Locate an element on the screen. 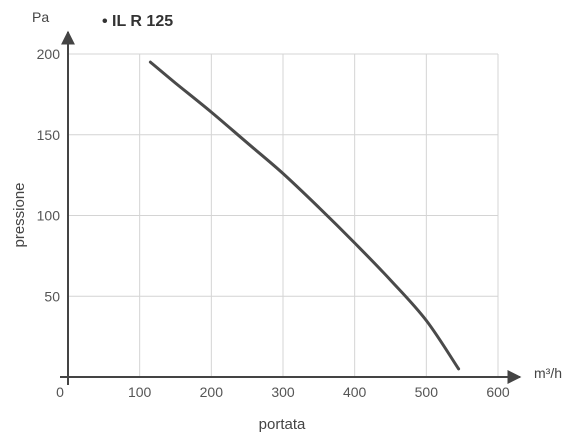 The image size is (575, 432). x-tick-label: 300 is located at coordinates (283, 392).